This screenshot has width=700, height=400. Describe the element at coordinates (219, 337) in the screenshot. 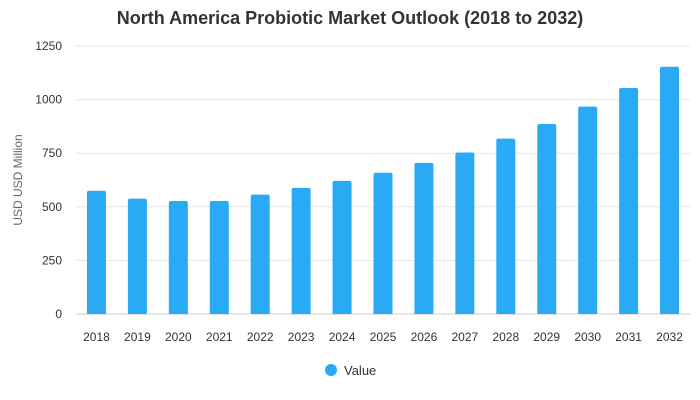

I see `x-tick-label: 2021` at that location.